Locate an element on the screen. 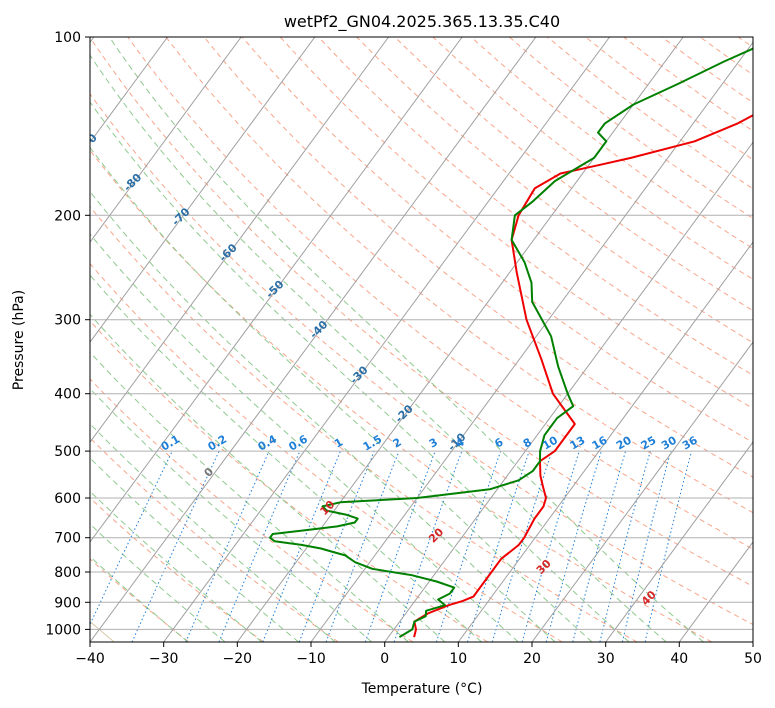 The width and height of the screenshot is (775, 708). y-axis: 100 200 300 400 500 600 700 800 900 1000 is located at coordinates (67, 334).